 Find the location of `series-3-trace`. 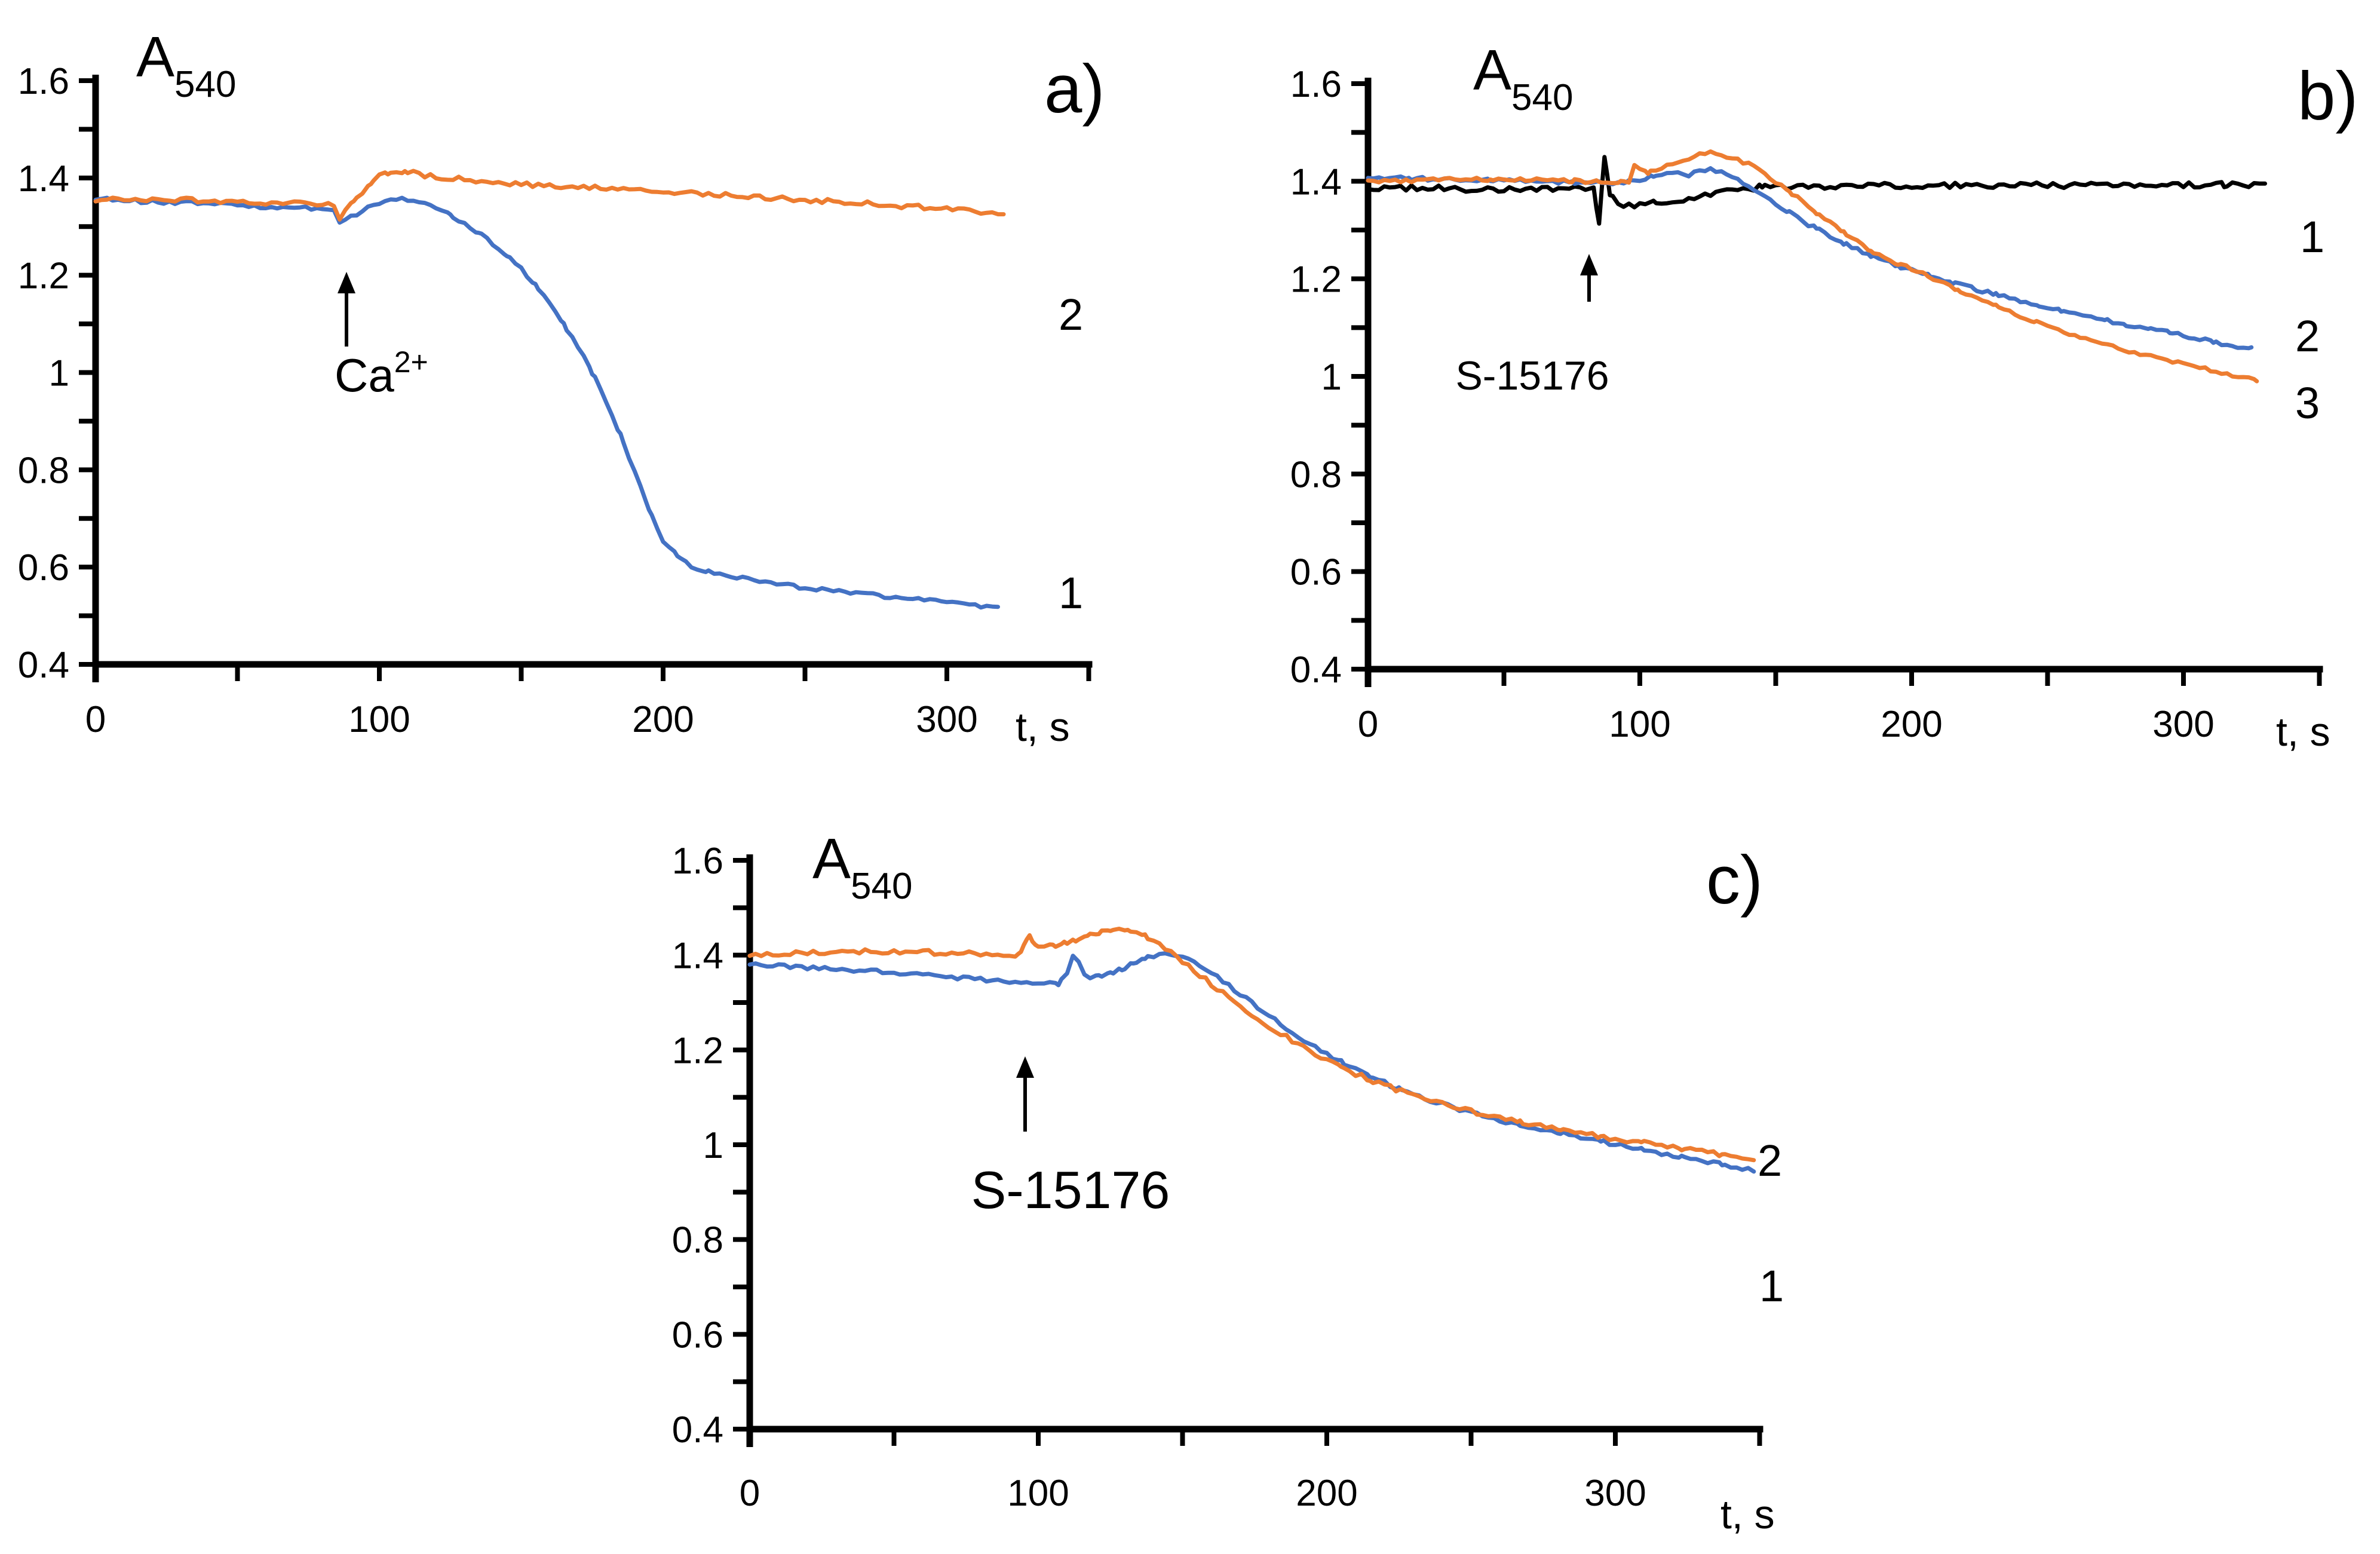

series-3-trace is located at coordinates (1812, 266).